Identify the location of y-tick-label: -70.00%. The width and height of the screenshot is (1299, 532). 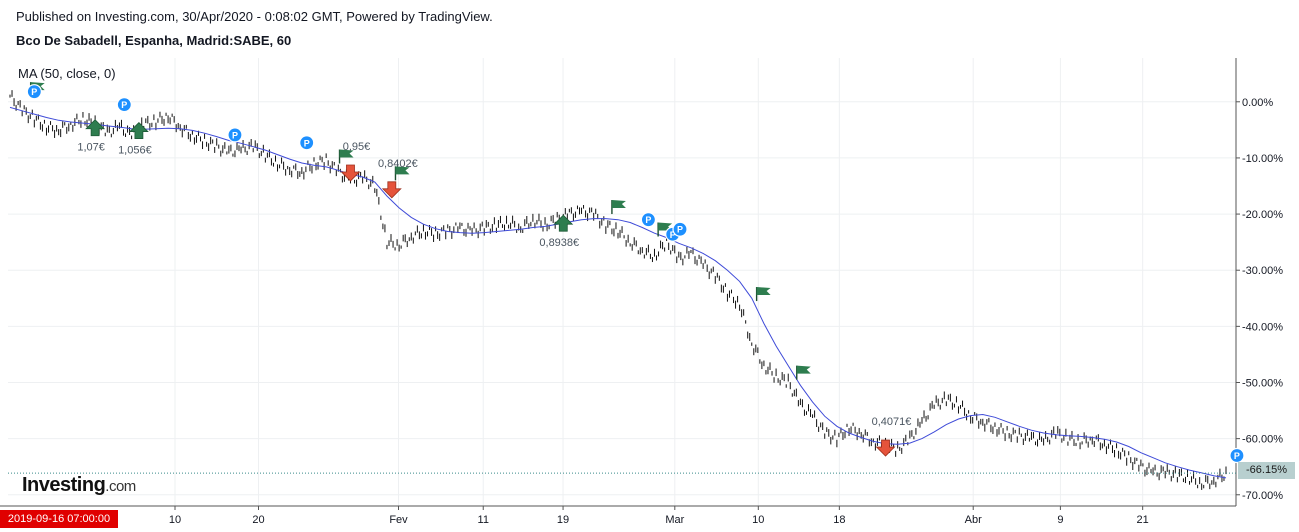
(1262, 496).